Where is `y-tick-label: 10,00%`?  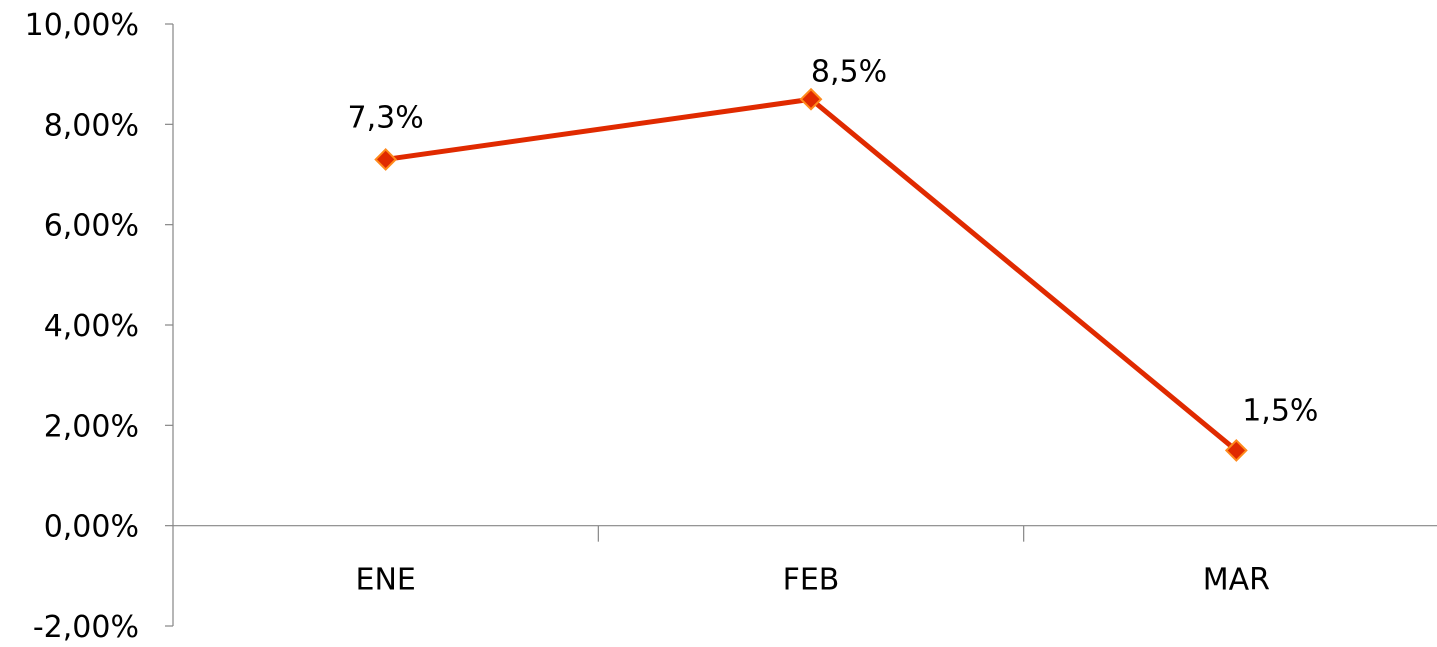
y-tick-label: 10,00% is located at coordinates (82, 25).